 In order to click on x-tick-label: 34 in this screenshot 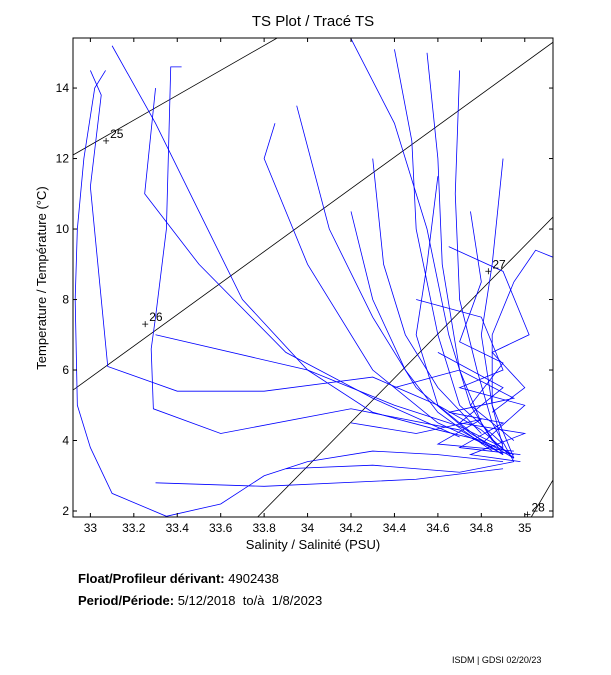, I will do `click(308, 528)`.